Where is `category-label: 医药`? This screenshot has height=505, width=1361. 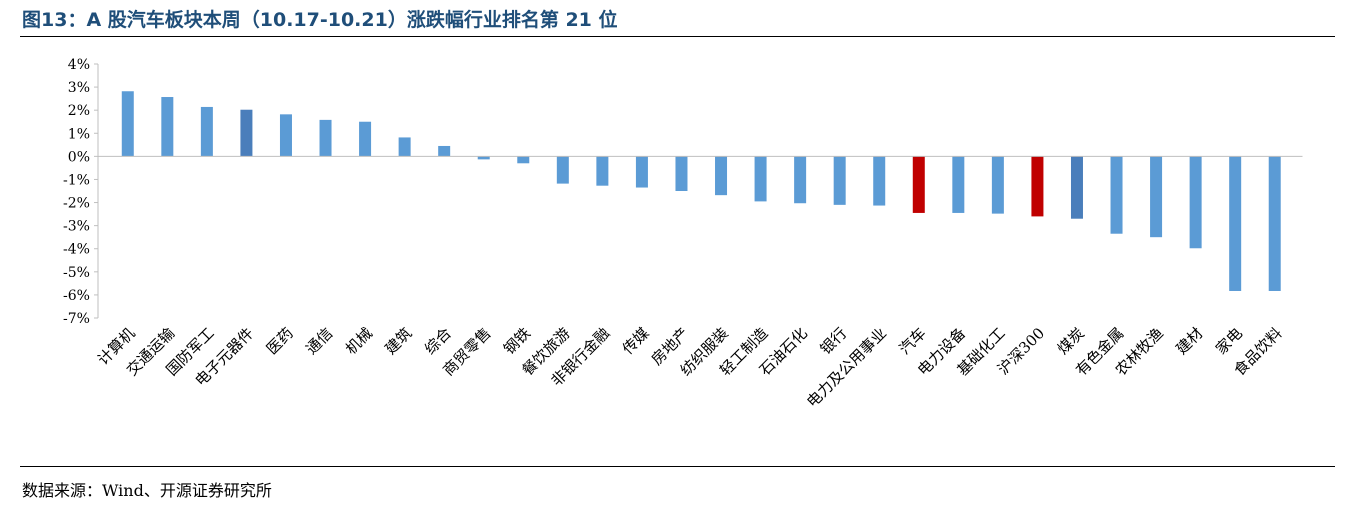
category-label: 医药 is located at coordinates (280, 341).